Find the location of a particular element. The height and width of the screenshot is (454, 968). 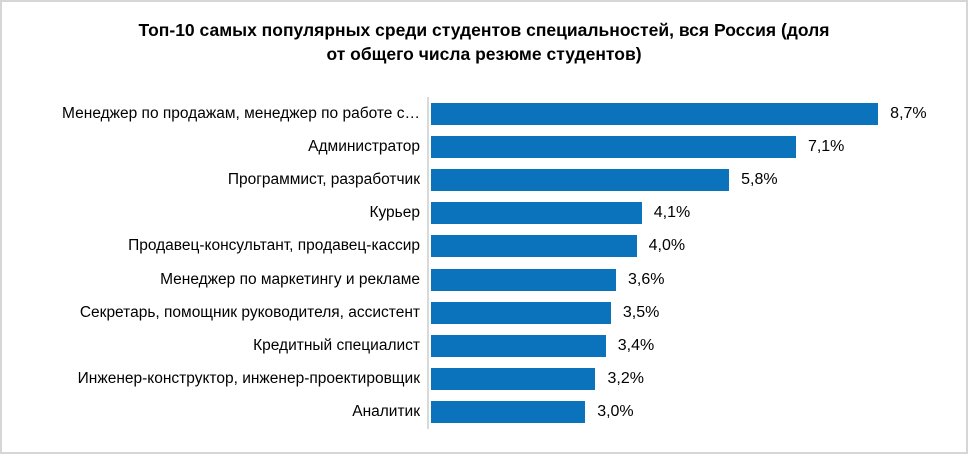

value-label: 4,0% is located at coordinates (667, 246).